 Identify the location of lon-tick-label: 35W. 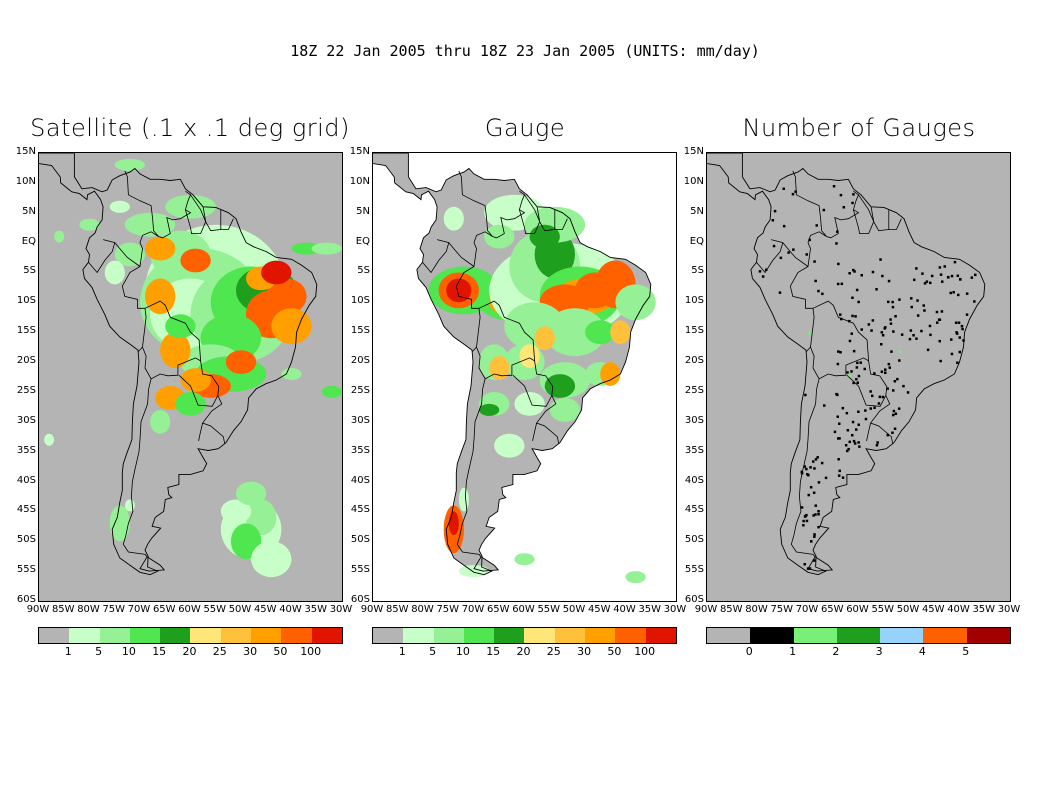
(984, 609).